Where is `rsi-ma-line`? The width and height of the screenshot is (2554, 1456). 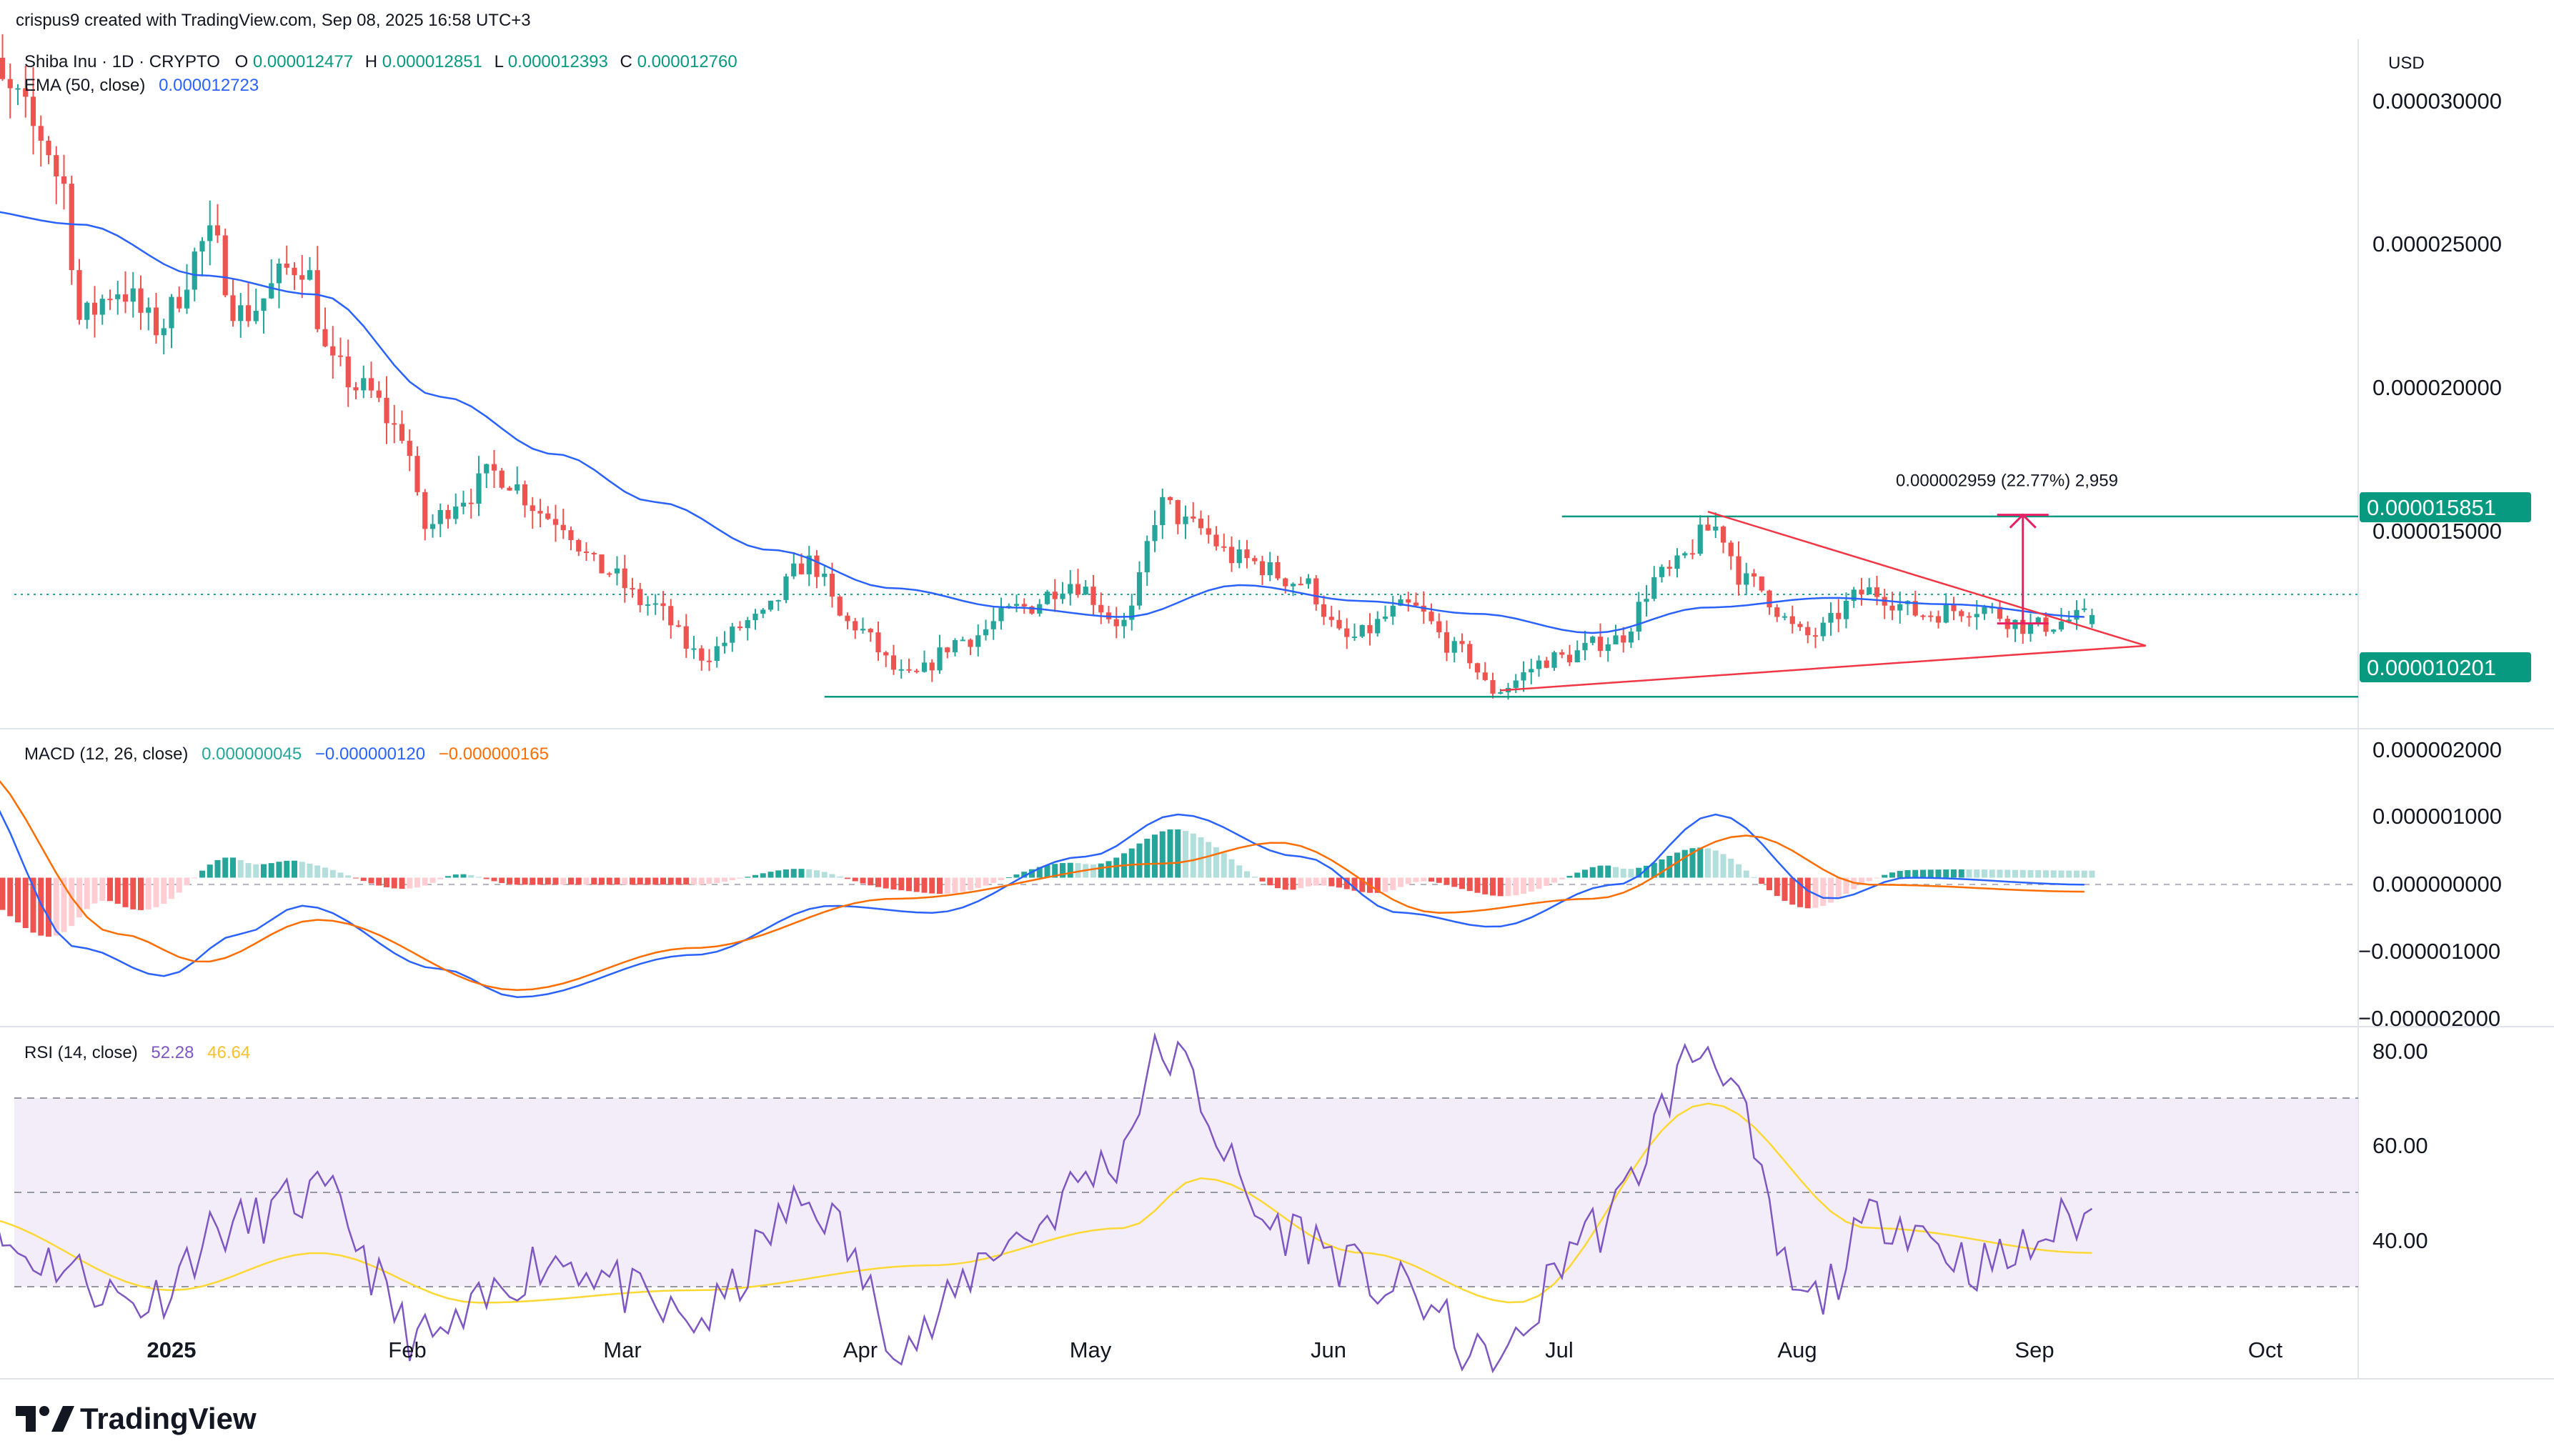
rsi-ma-line is located at coordinates (1046, 1203).